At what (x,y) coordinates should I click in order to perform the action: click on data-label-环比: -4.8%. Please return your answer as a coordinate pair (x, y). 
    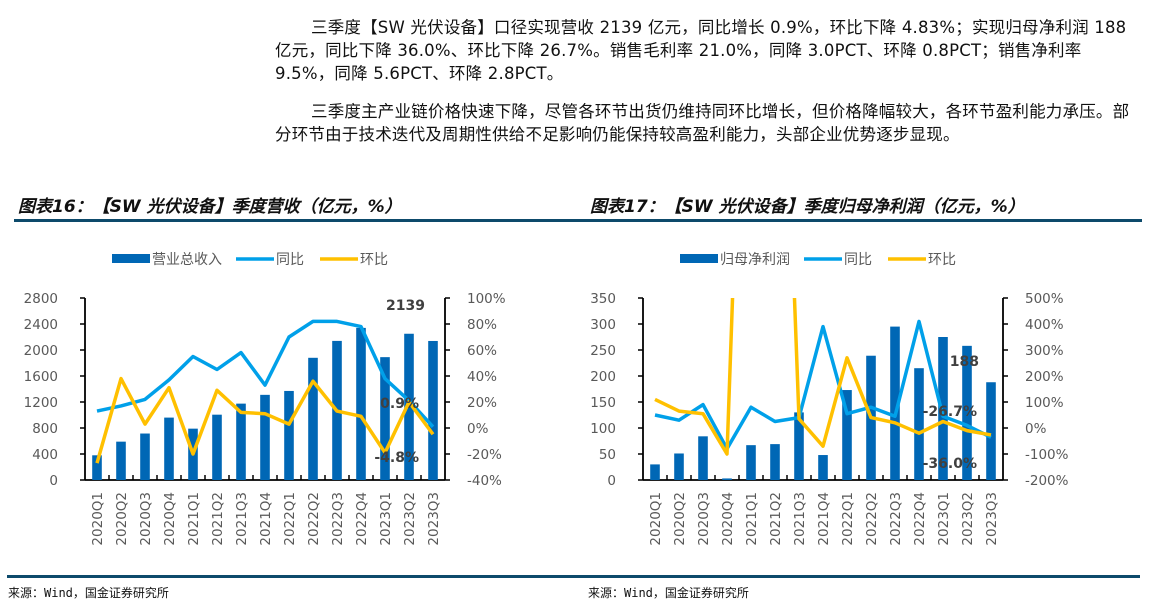
    Looking at the image, I should click on (396, 458).